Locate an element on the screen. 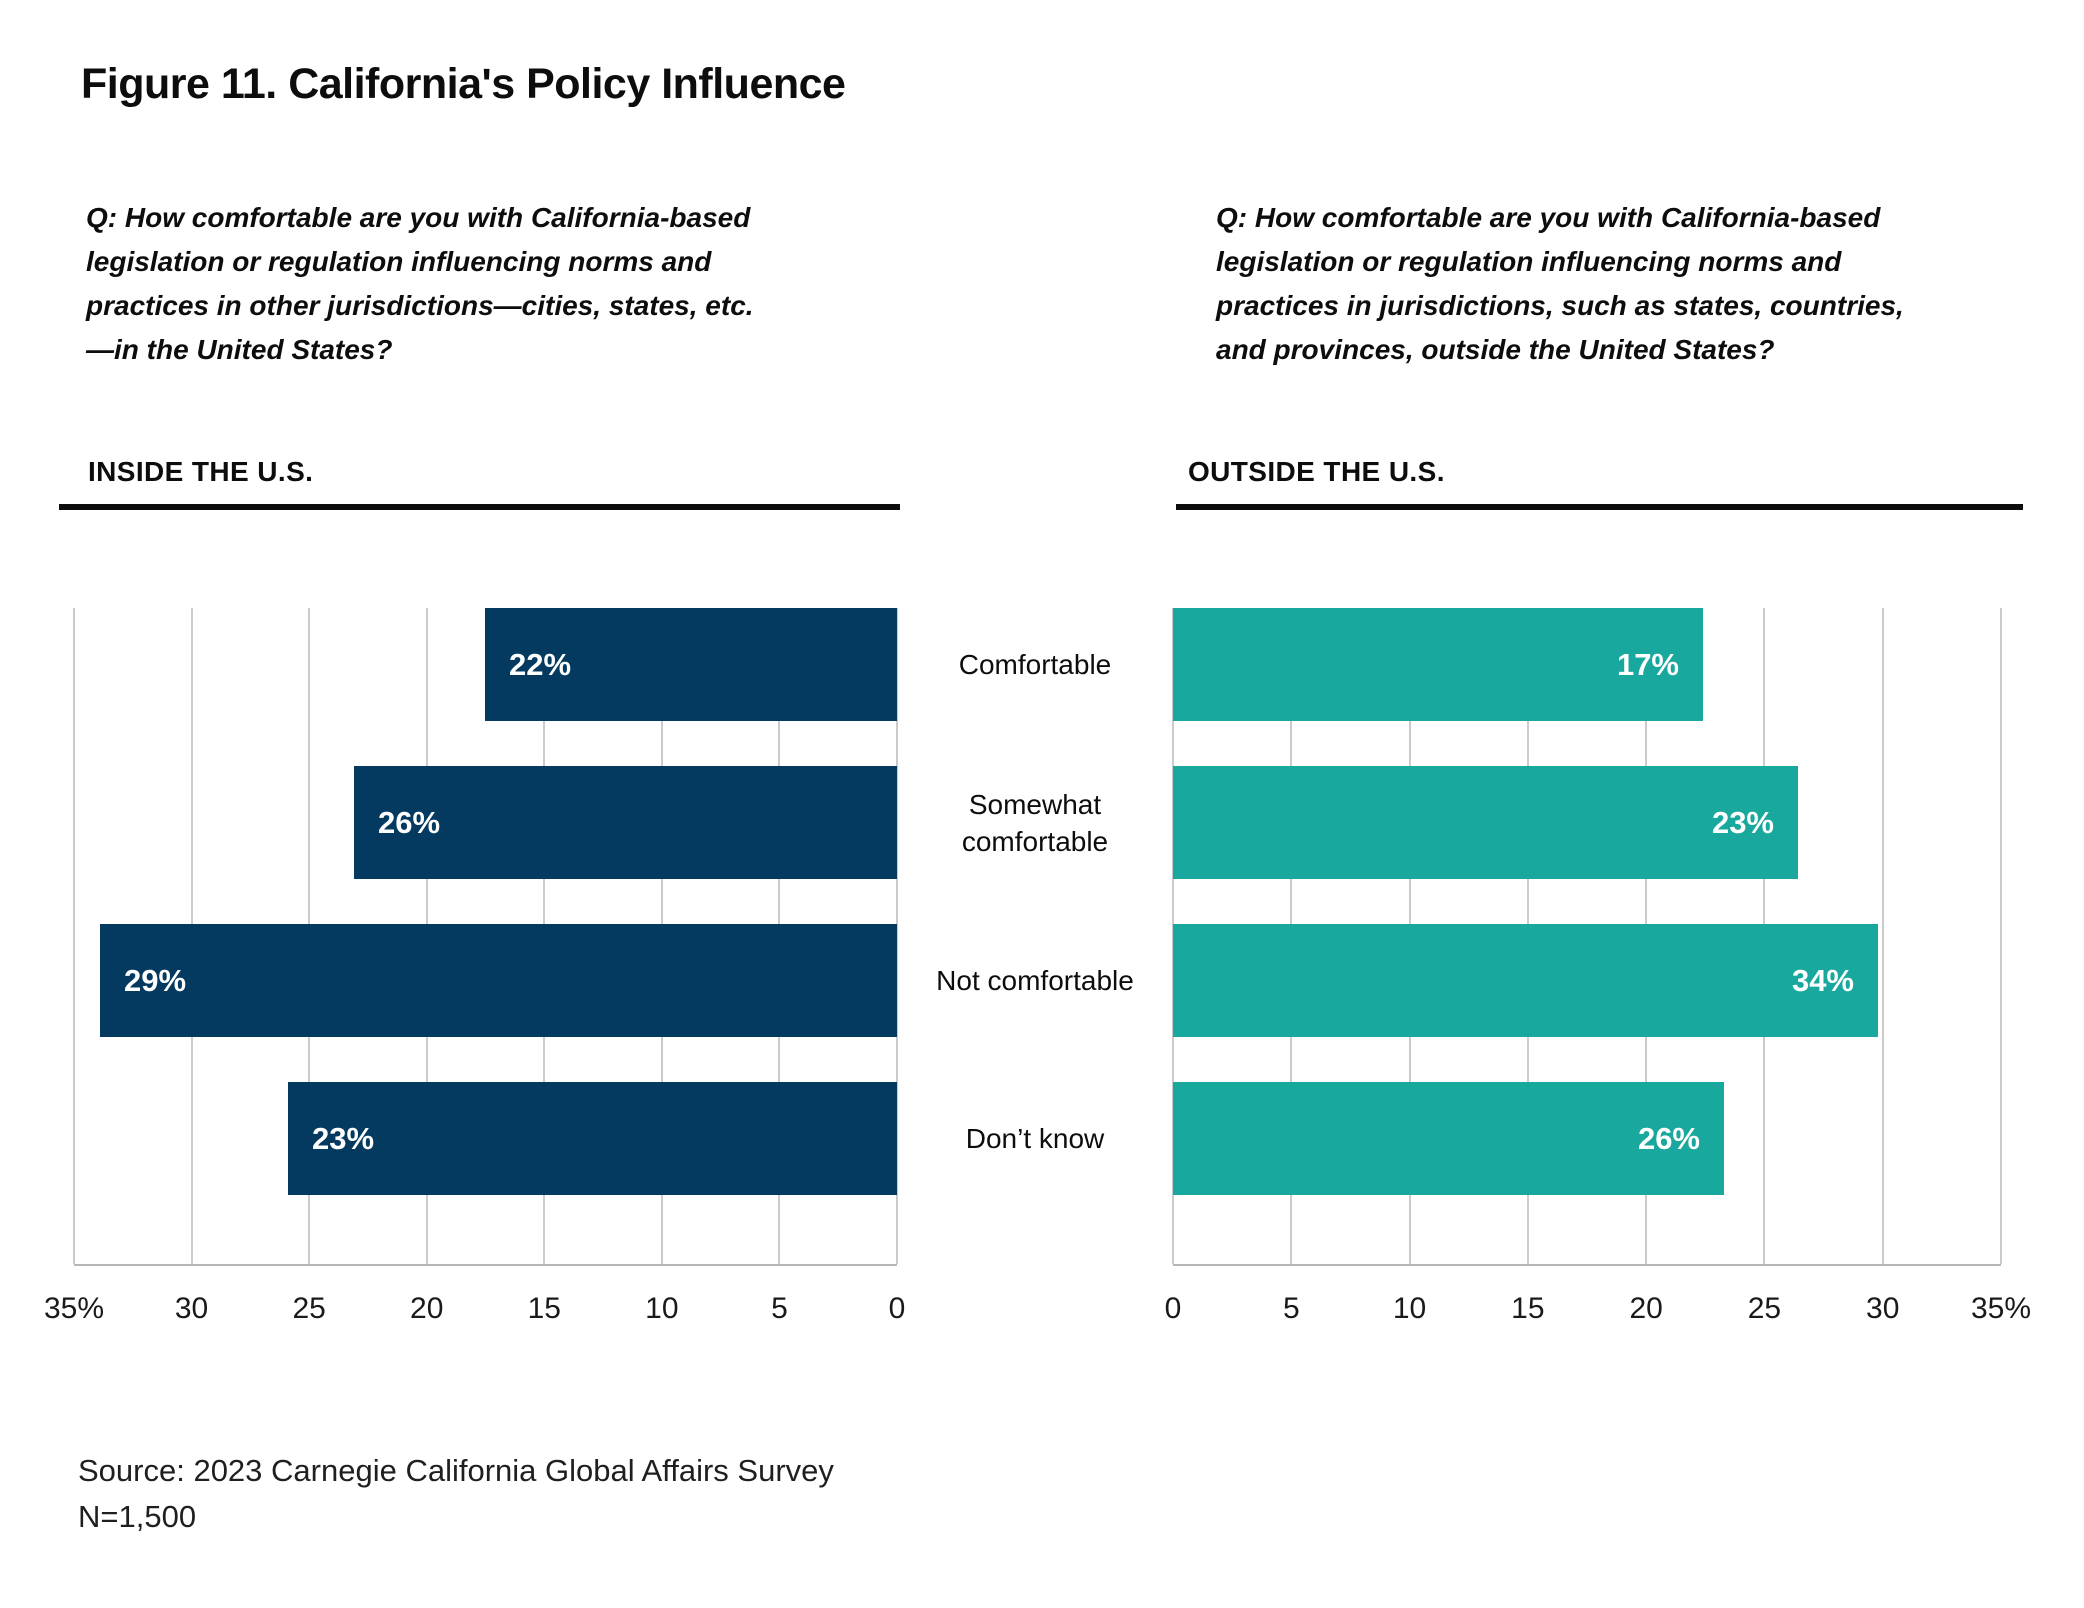 Image resolution: width=2084 pixels, height=1608 pixels. panel-header-underline-outside is located at coordinates (1599, 507).